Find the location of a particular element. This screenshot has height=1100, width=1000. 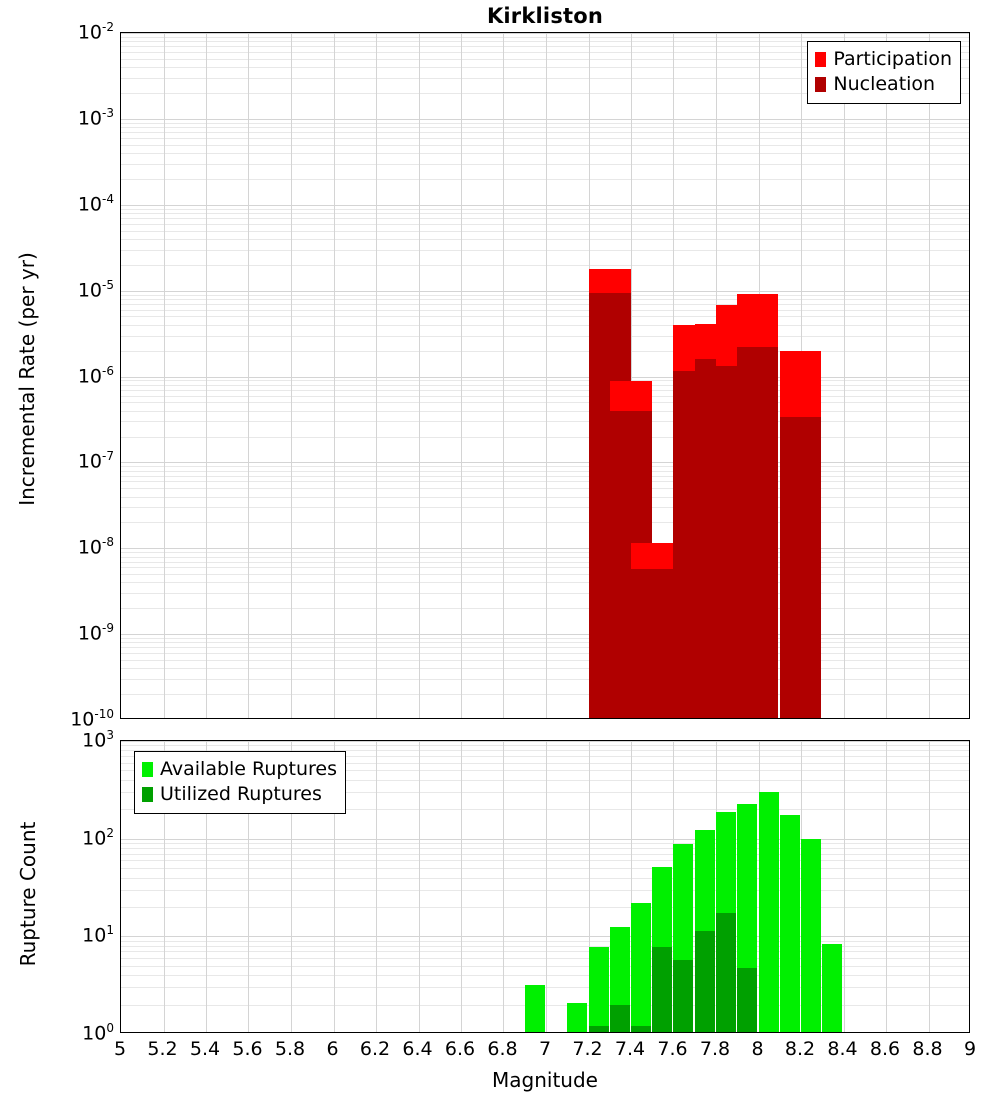

x-axis-tick-label: 8 is located at coordinates (757, 1049).